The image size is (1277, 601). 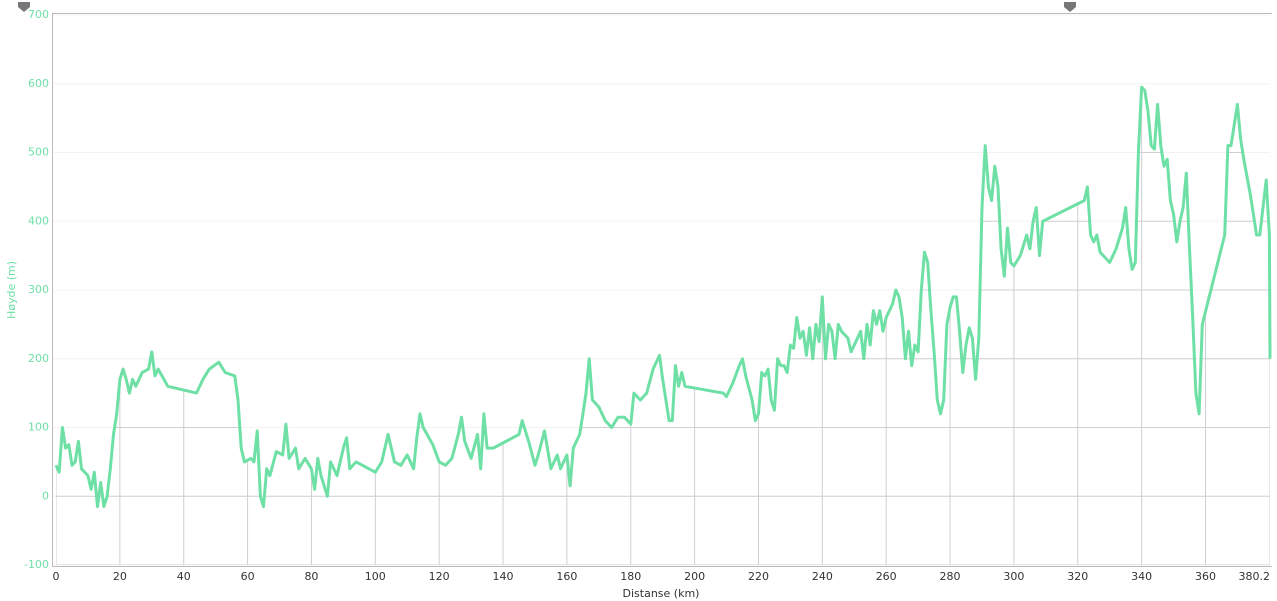 I want to click on x-tick-label: 160, so click(x=566, y=576).